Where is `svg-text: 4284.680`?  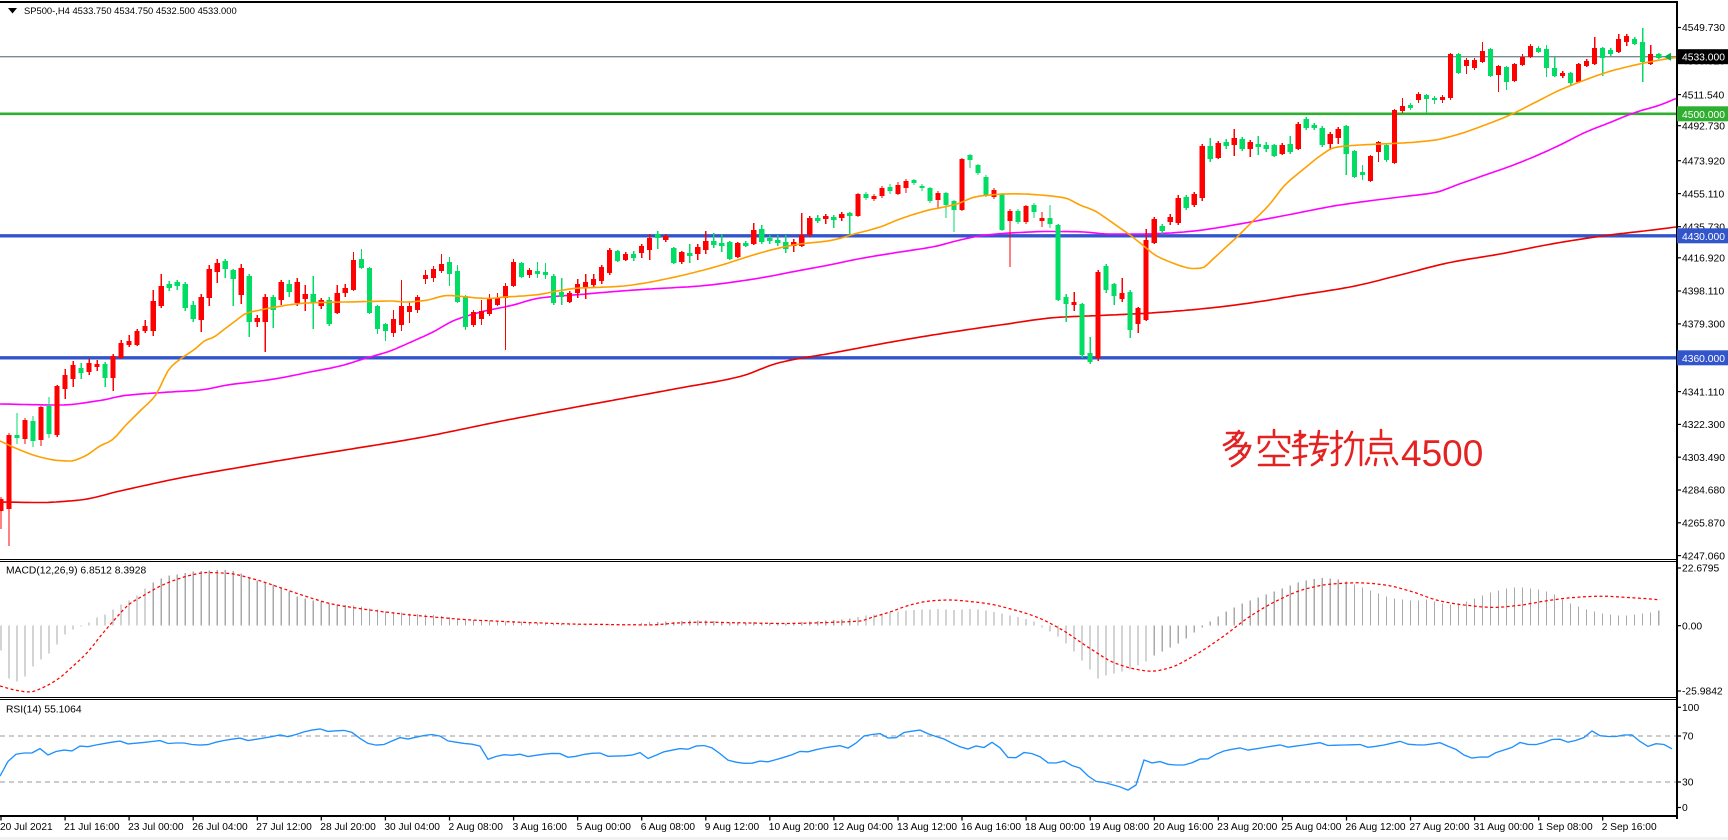
svg-text: 4284.680 is located at coordinates (1703, 491).